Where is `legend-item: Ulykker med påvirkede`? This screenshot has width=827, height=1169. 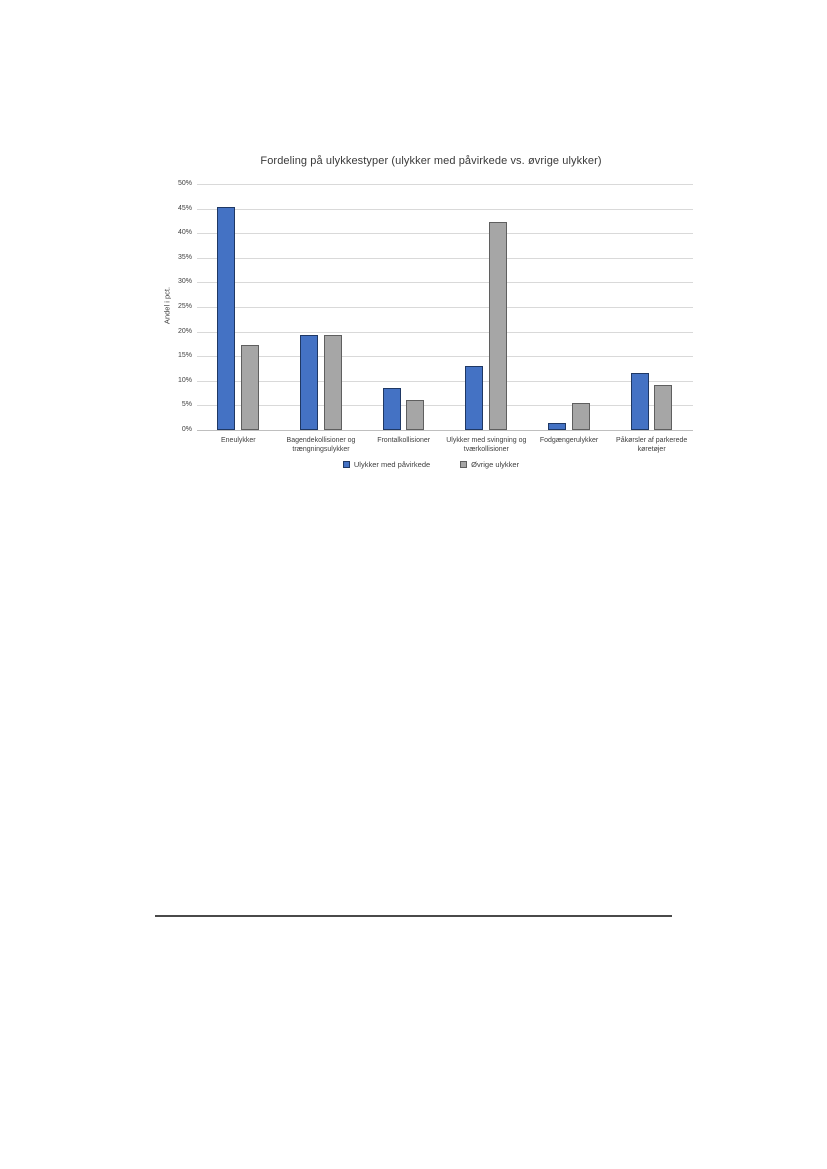 legend-item: Ulykker med påvirkede is located at coordinates (386, 464).